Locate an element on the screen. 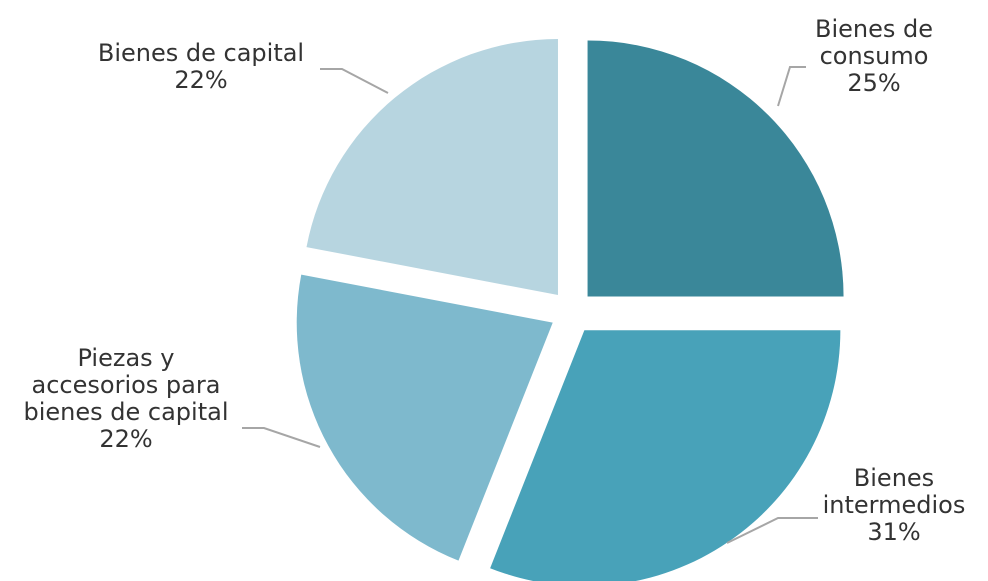 The width and height of the screenshot is (988, 581). slice-name-label: consumo is located at coordinates (874, 56).